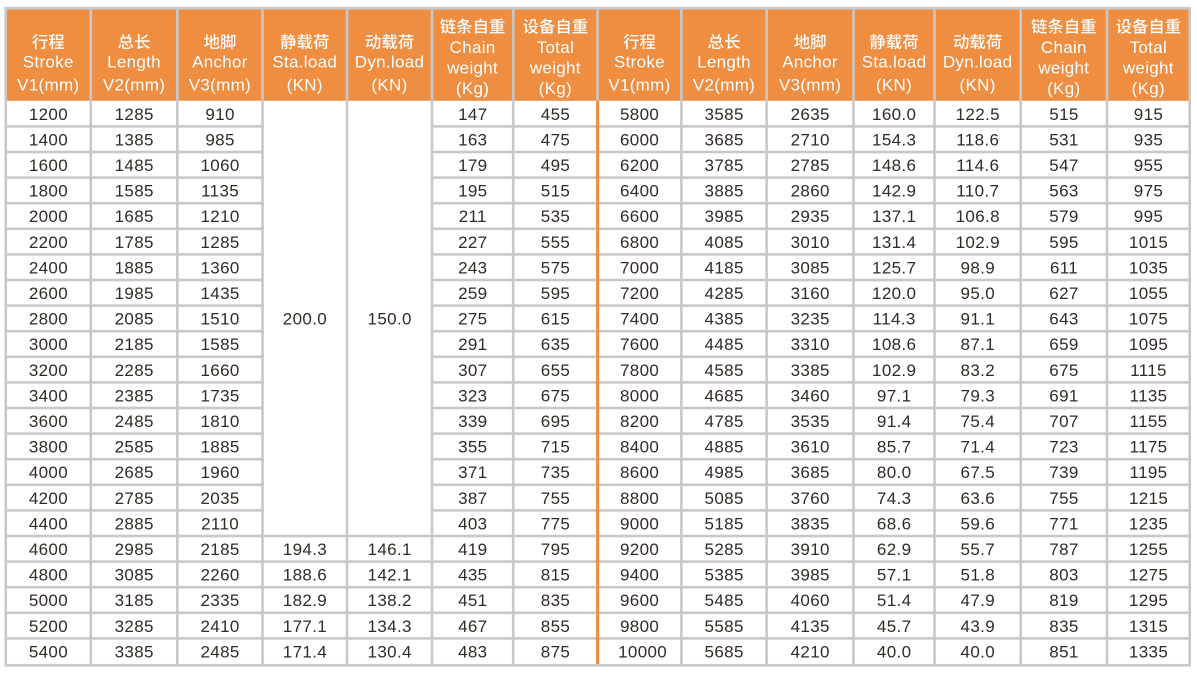  I want to click on svg-text: 3185, so click(134, 600).